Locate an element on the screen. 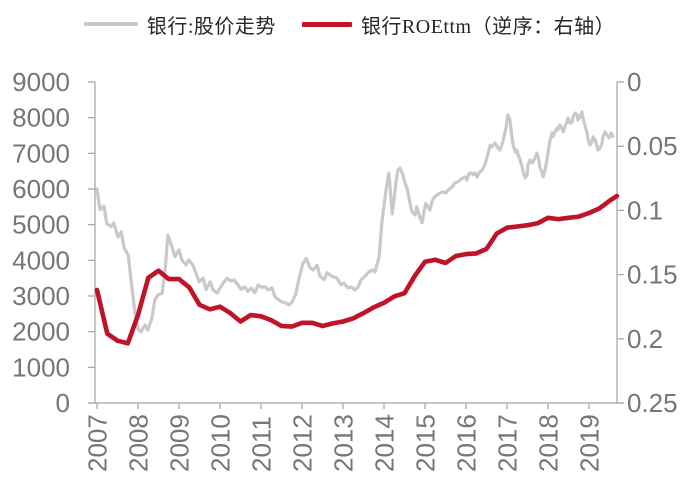 Image resolution: width=699 pixels, height=483 pixels. roe-line-swatch is located at coordinates (326, 24).